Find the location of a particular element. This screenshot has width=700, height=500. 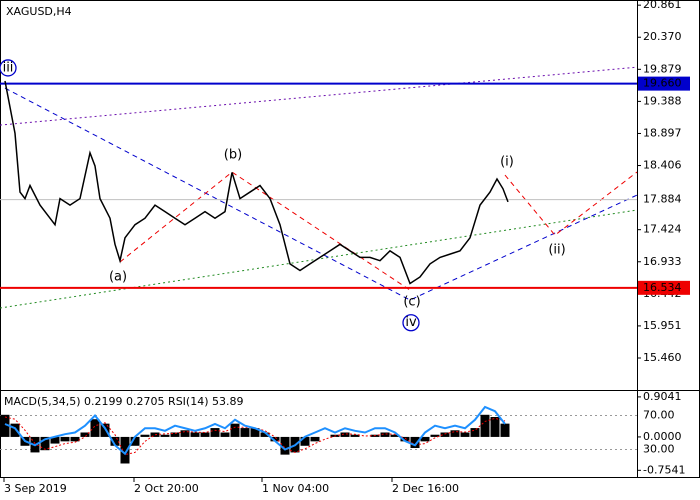

x-tick-label: 1 Nov 04:00 is located at coordinates (295, 488).